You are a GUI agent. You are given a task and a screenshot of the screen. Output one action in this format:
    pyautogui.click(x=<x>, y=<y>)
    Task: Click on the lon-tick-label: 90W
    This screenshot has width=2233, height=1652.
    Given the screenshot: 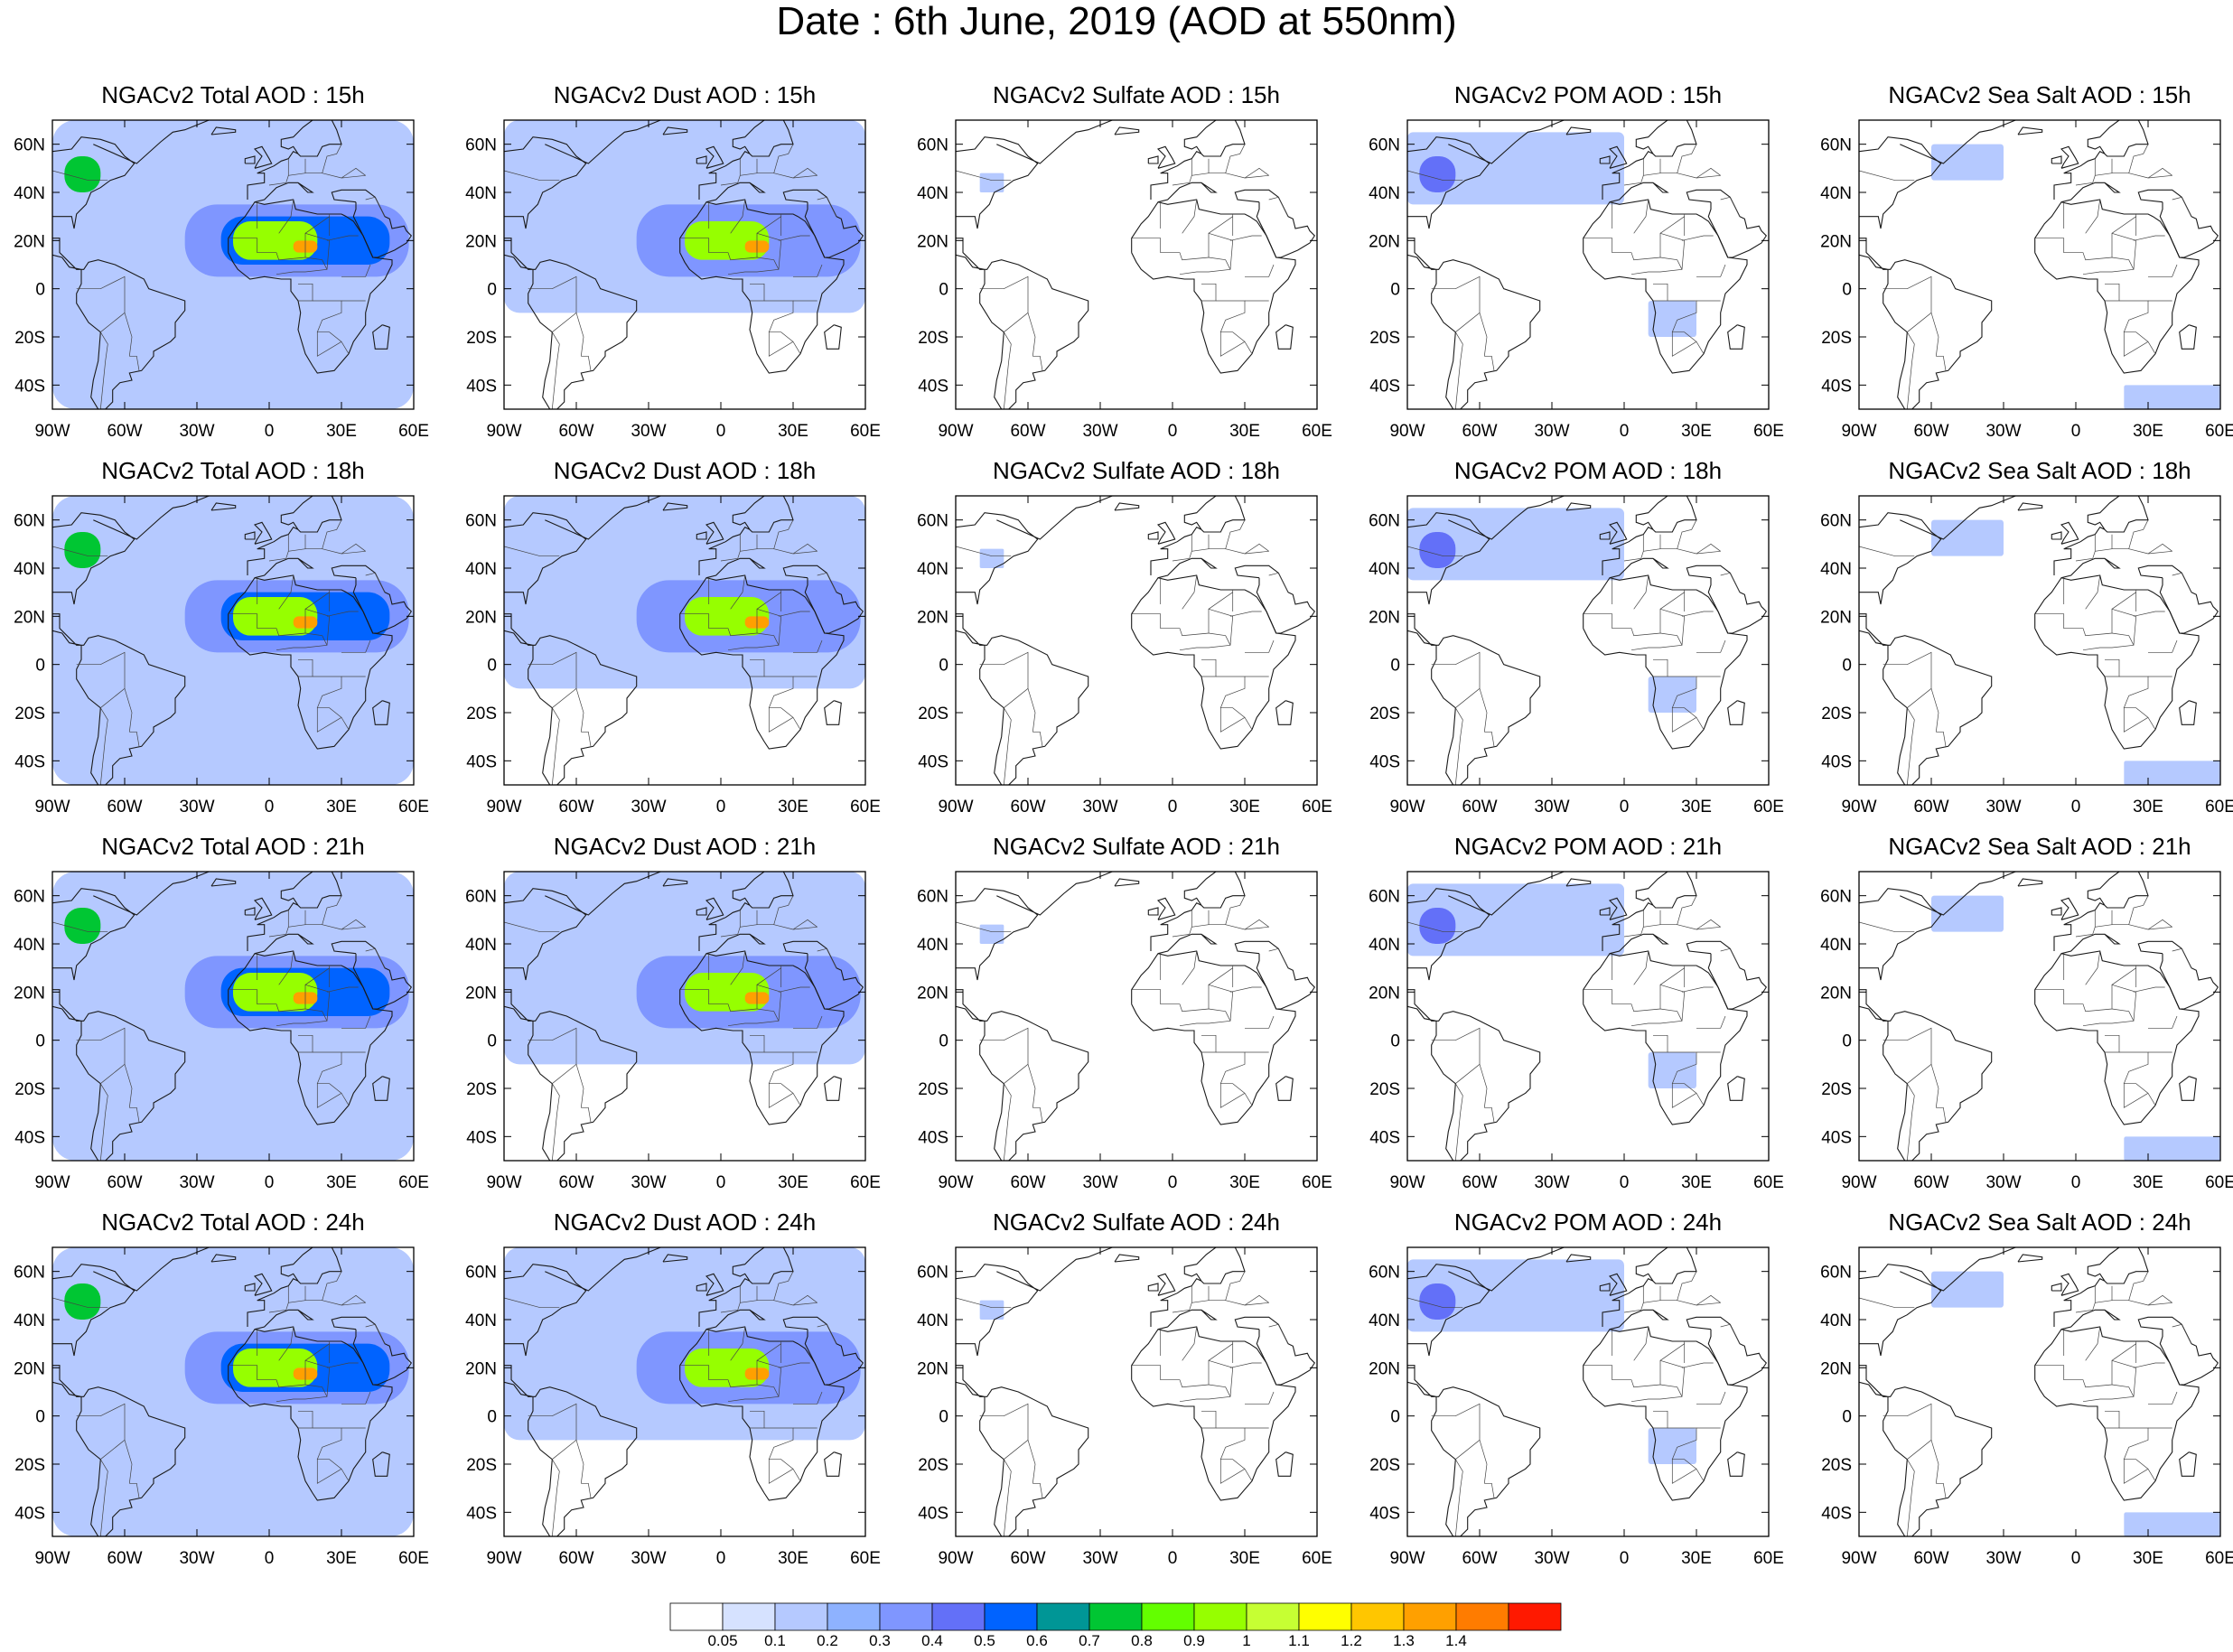 What is the action you would take?
    pyautogui.click(x=503, y=1558)
    